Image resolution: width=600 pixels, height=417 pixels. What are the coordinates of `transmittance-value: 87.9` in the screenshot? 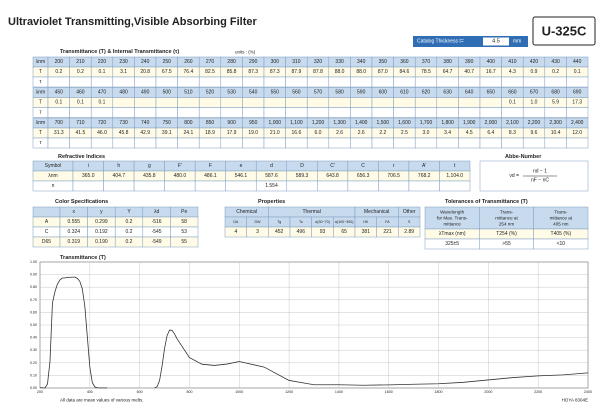 It's located at (297, 72).